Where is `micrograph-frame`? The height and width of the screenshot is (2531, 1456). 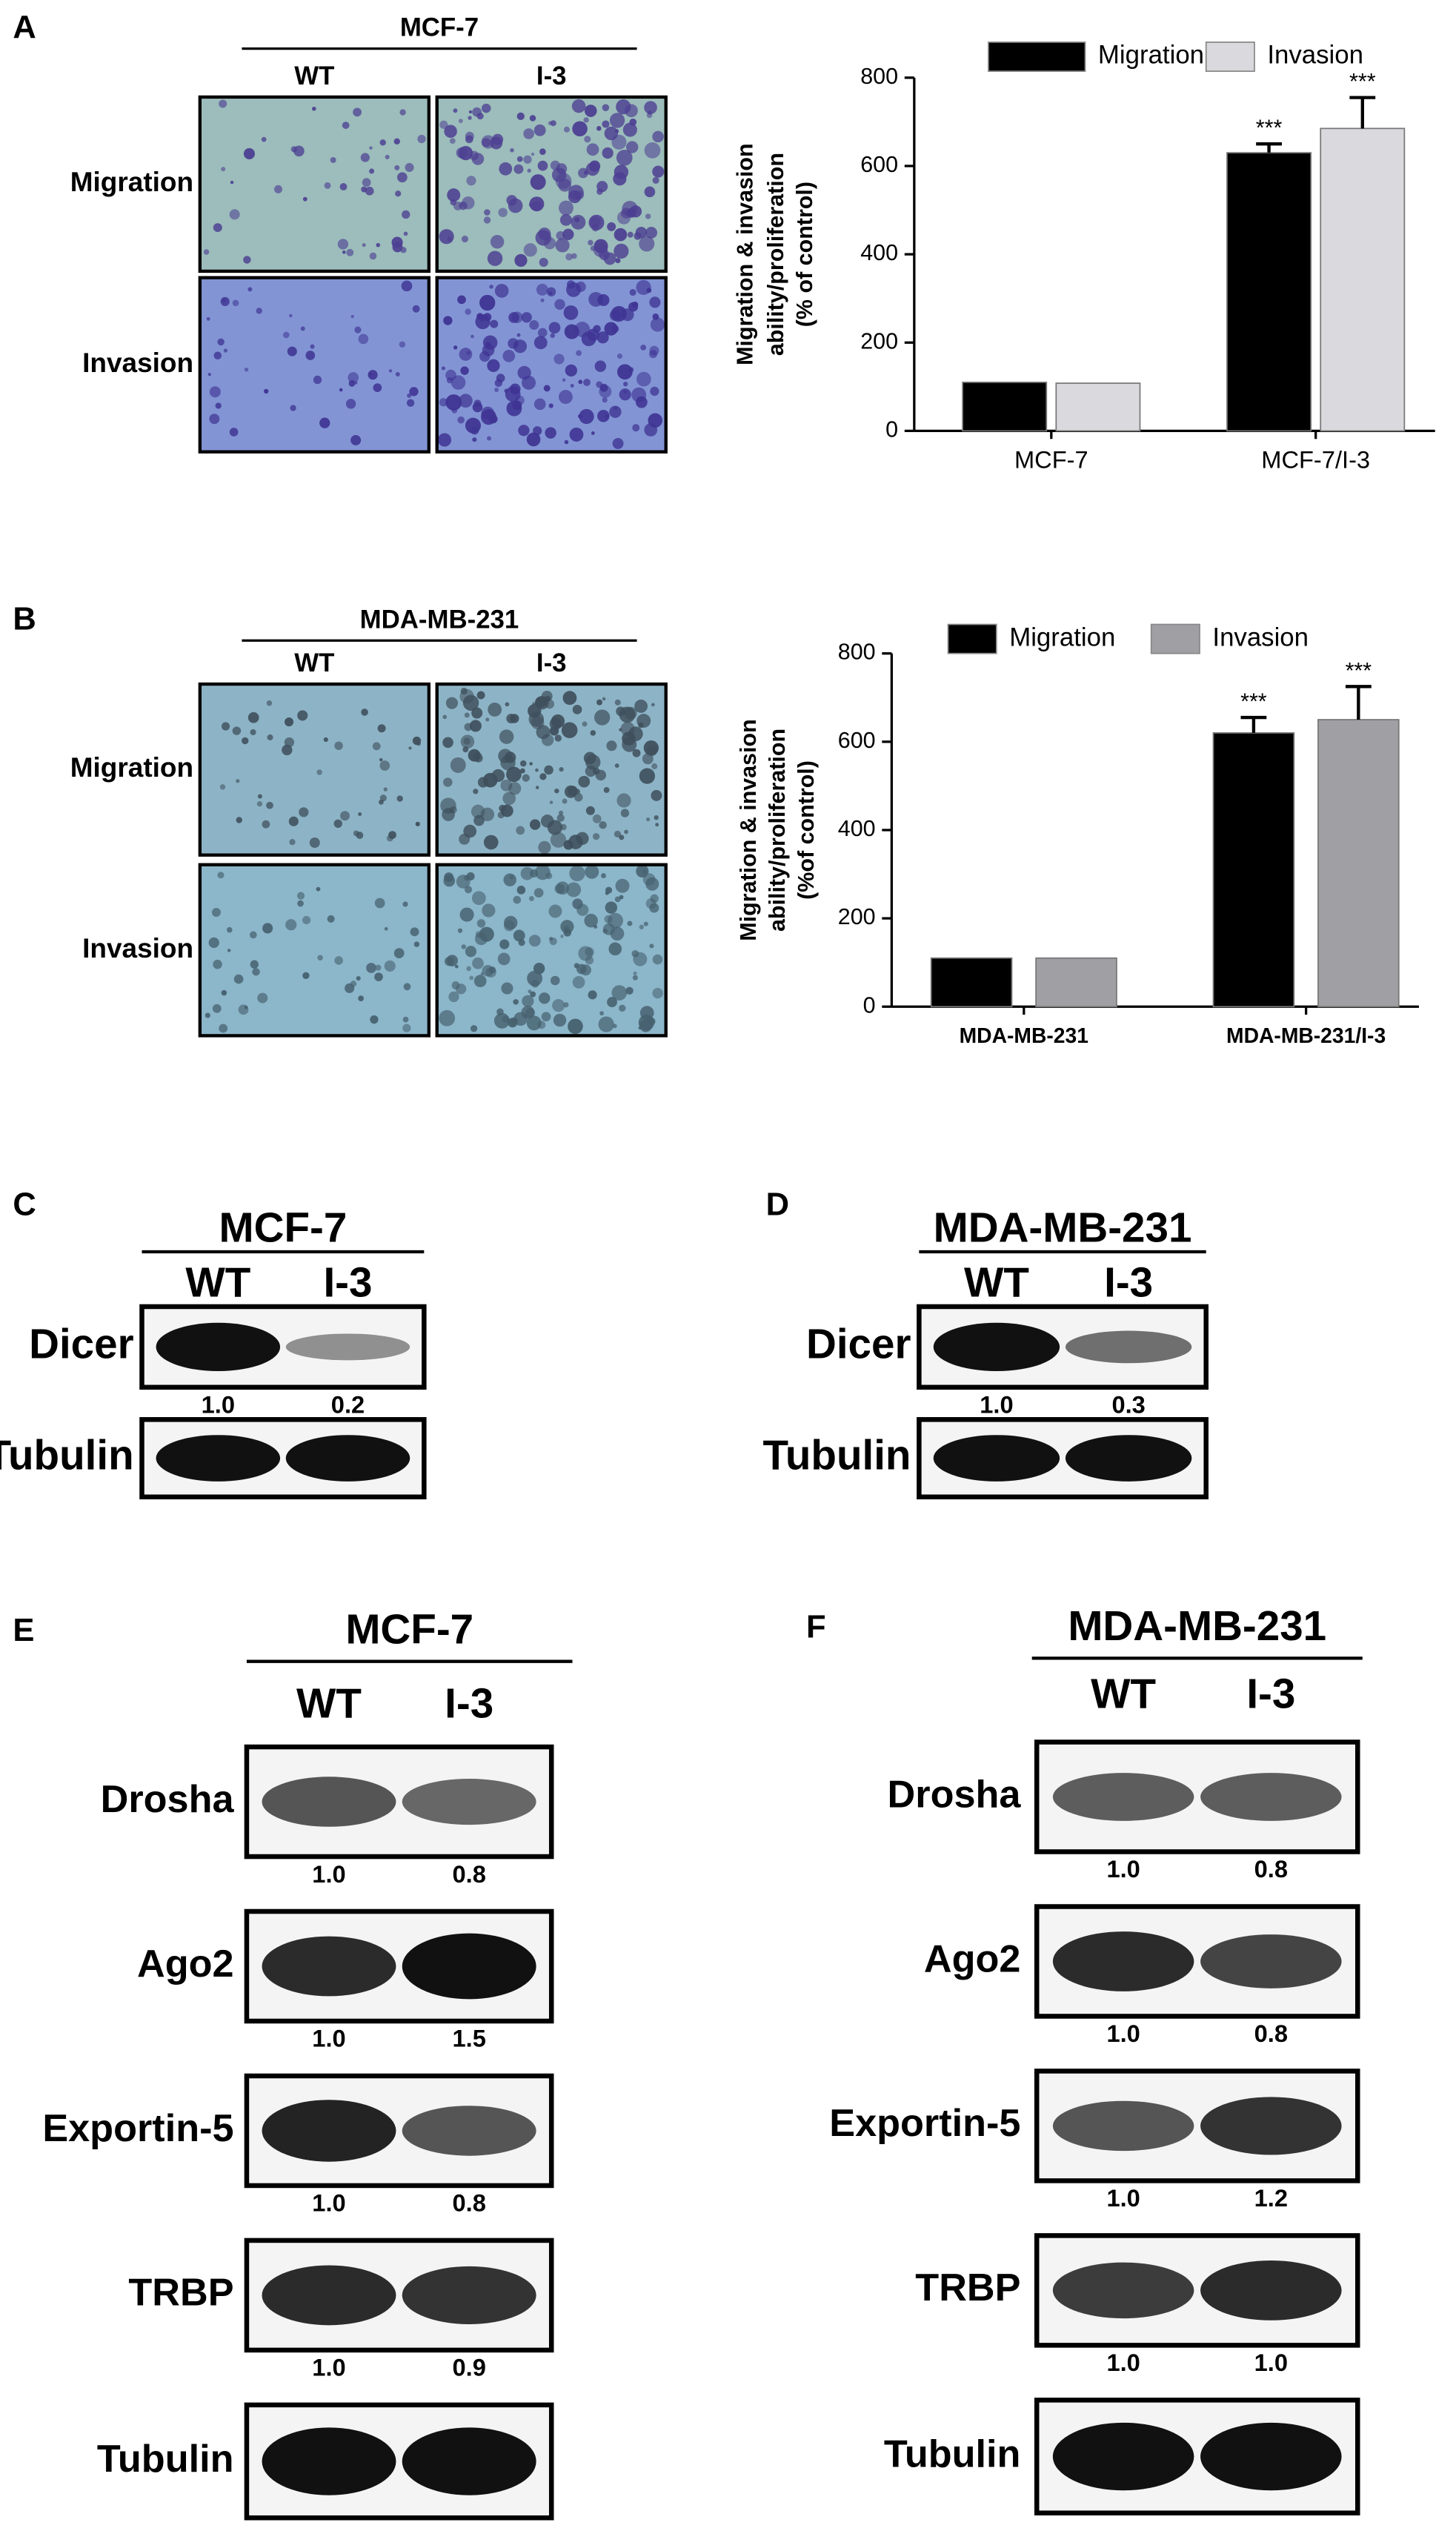 micrograph-frame is located at coordinates (314, 365).